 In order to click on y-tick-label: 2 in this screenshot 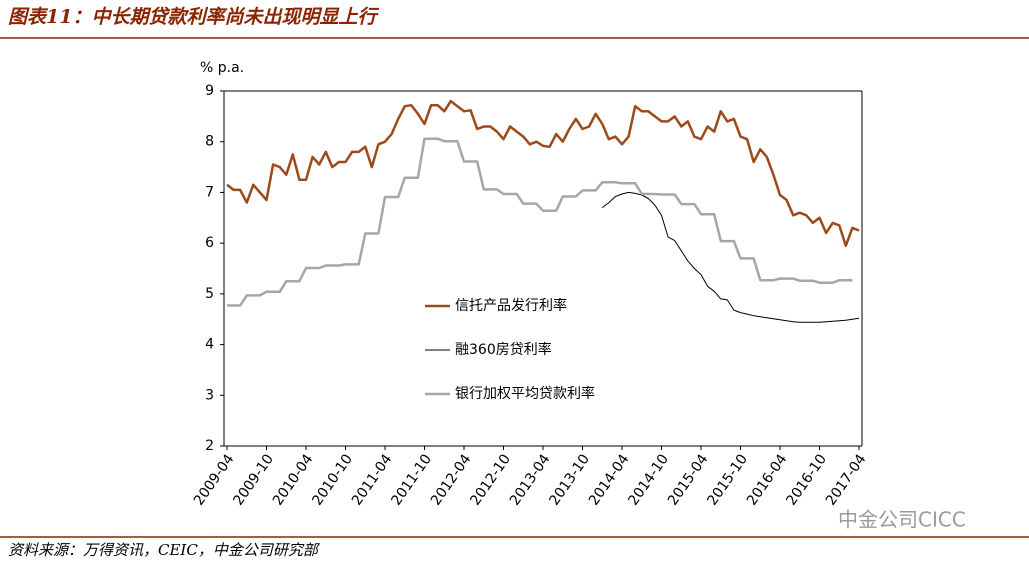, I will do `click(209, 446)`.